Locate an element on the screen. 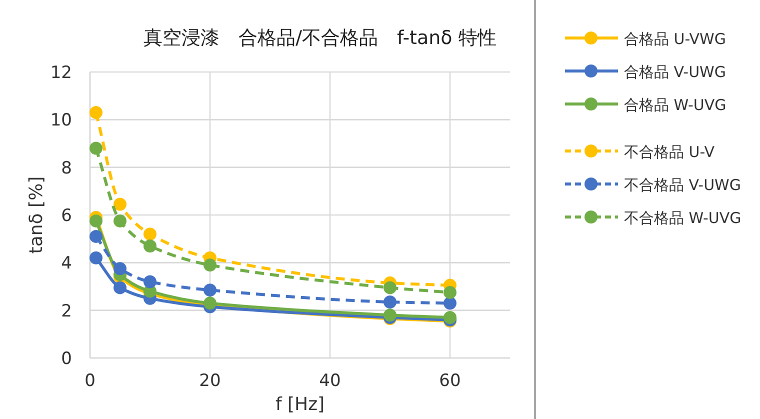 Image resolution: width=760 pixels, height=419 pixels. x-axis-title: f [Hz] is located at coordinates (300, 404).